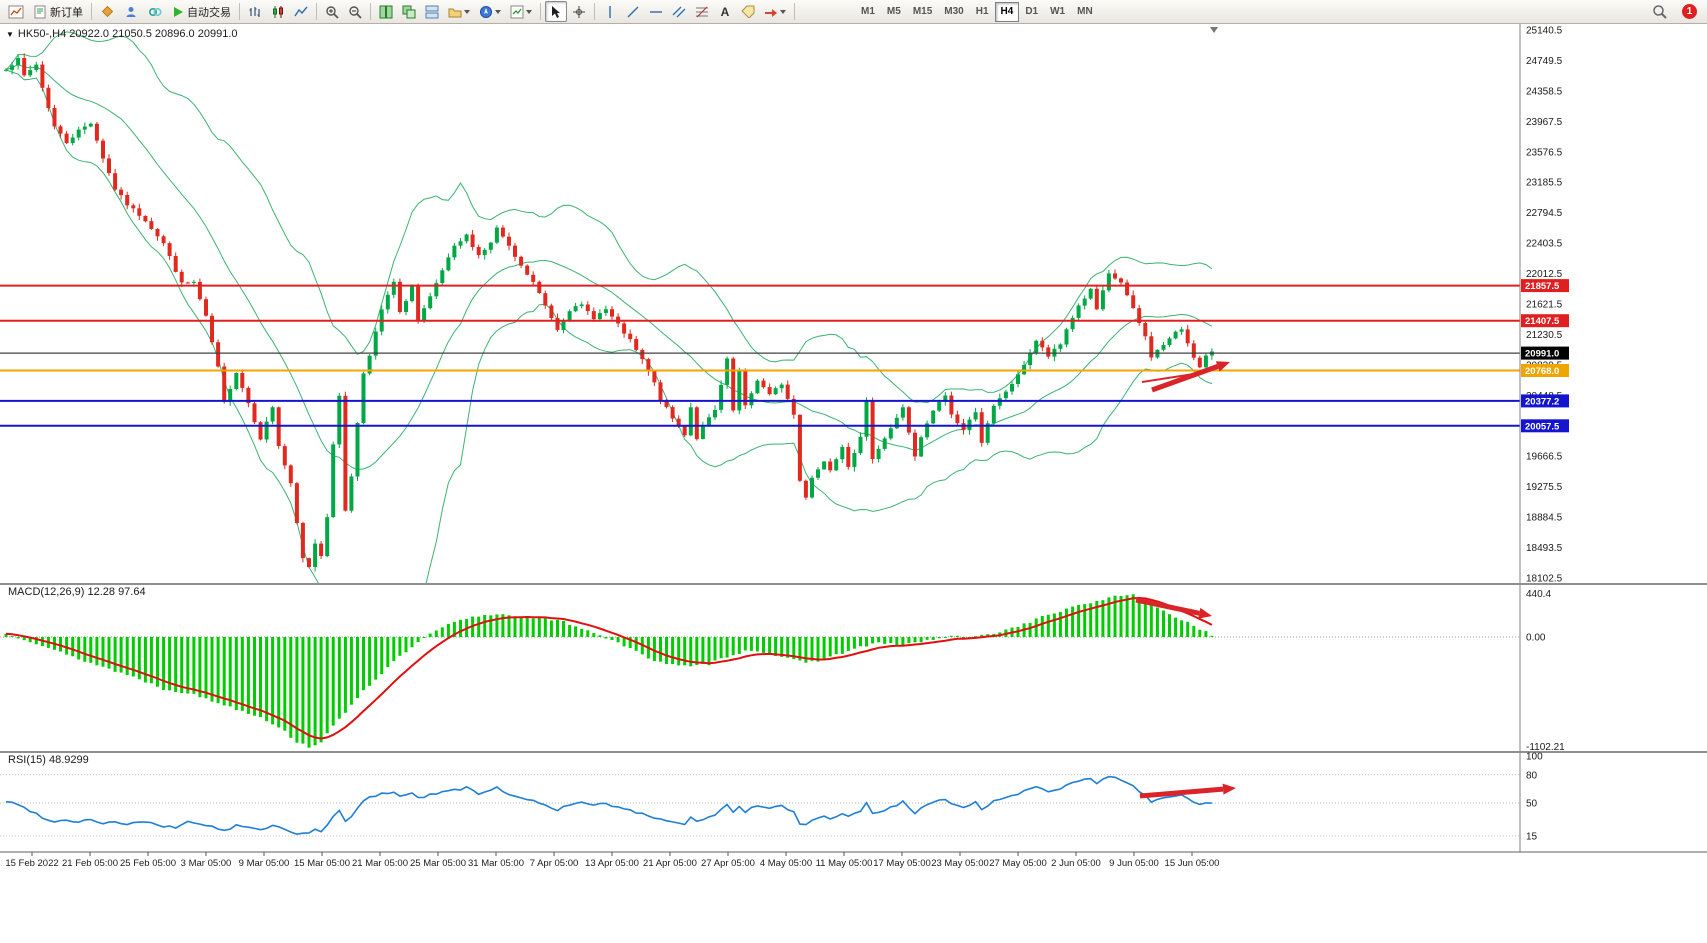  I want to click on svg-text: 27 Apr 05:00, so click(728, 863).